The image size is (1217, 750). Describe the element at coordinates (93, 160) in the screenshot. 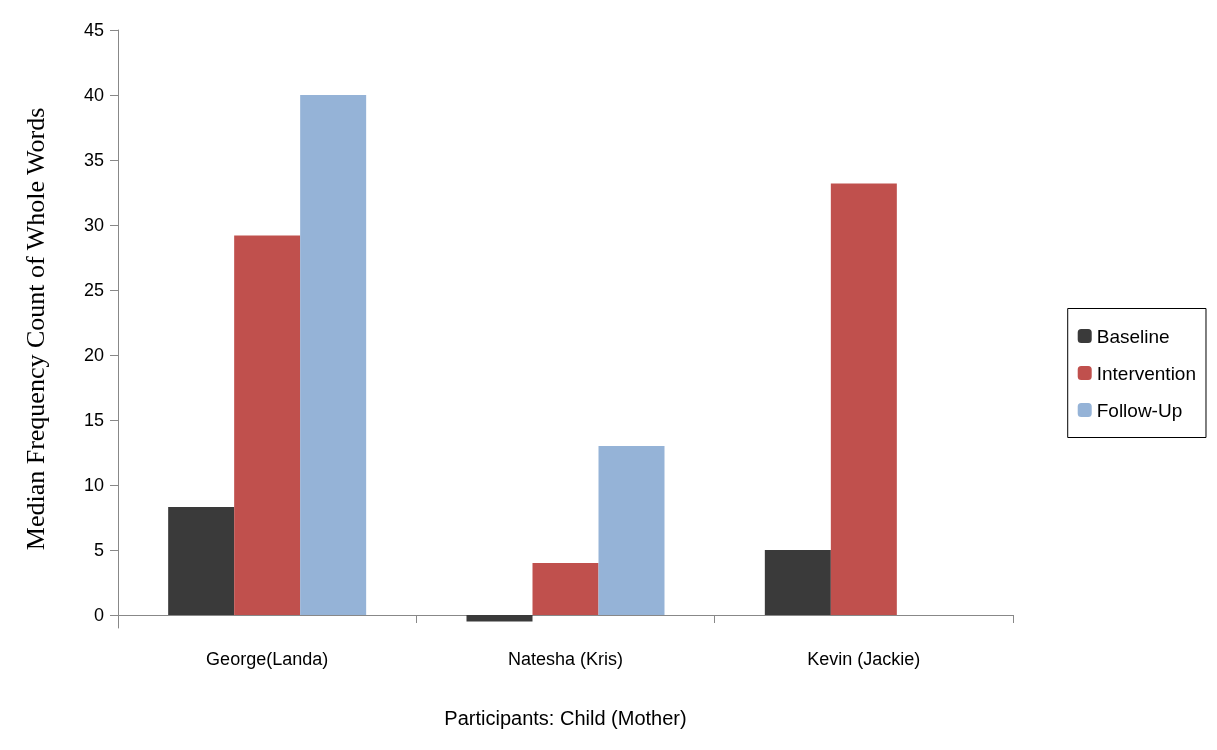

I see `y-tick-label: 35` at that location.